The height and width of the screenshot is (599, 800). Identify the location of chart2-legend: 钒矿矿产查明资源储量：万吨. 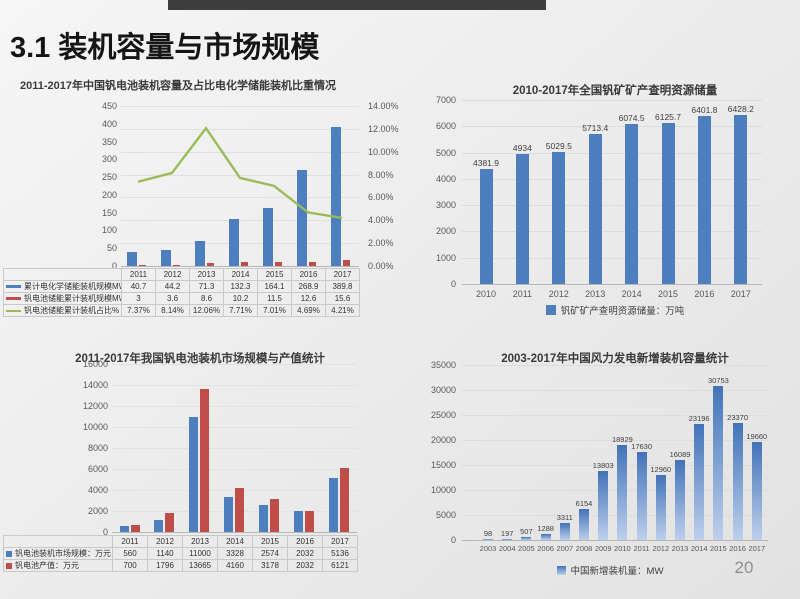
(615, 310).